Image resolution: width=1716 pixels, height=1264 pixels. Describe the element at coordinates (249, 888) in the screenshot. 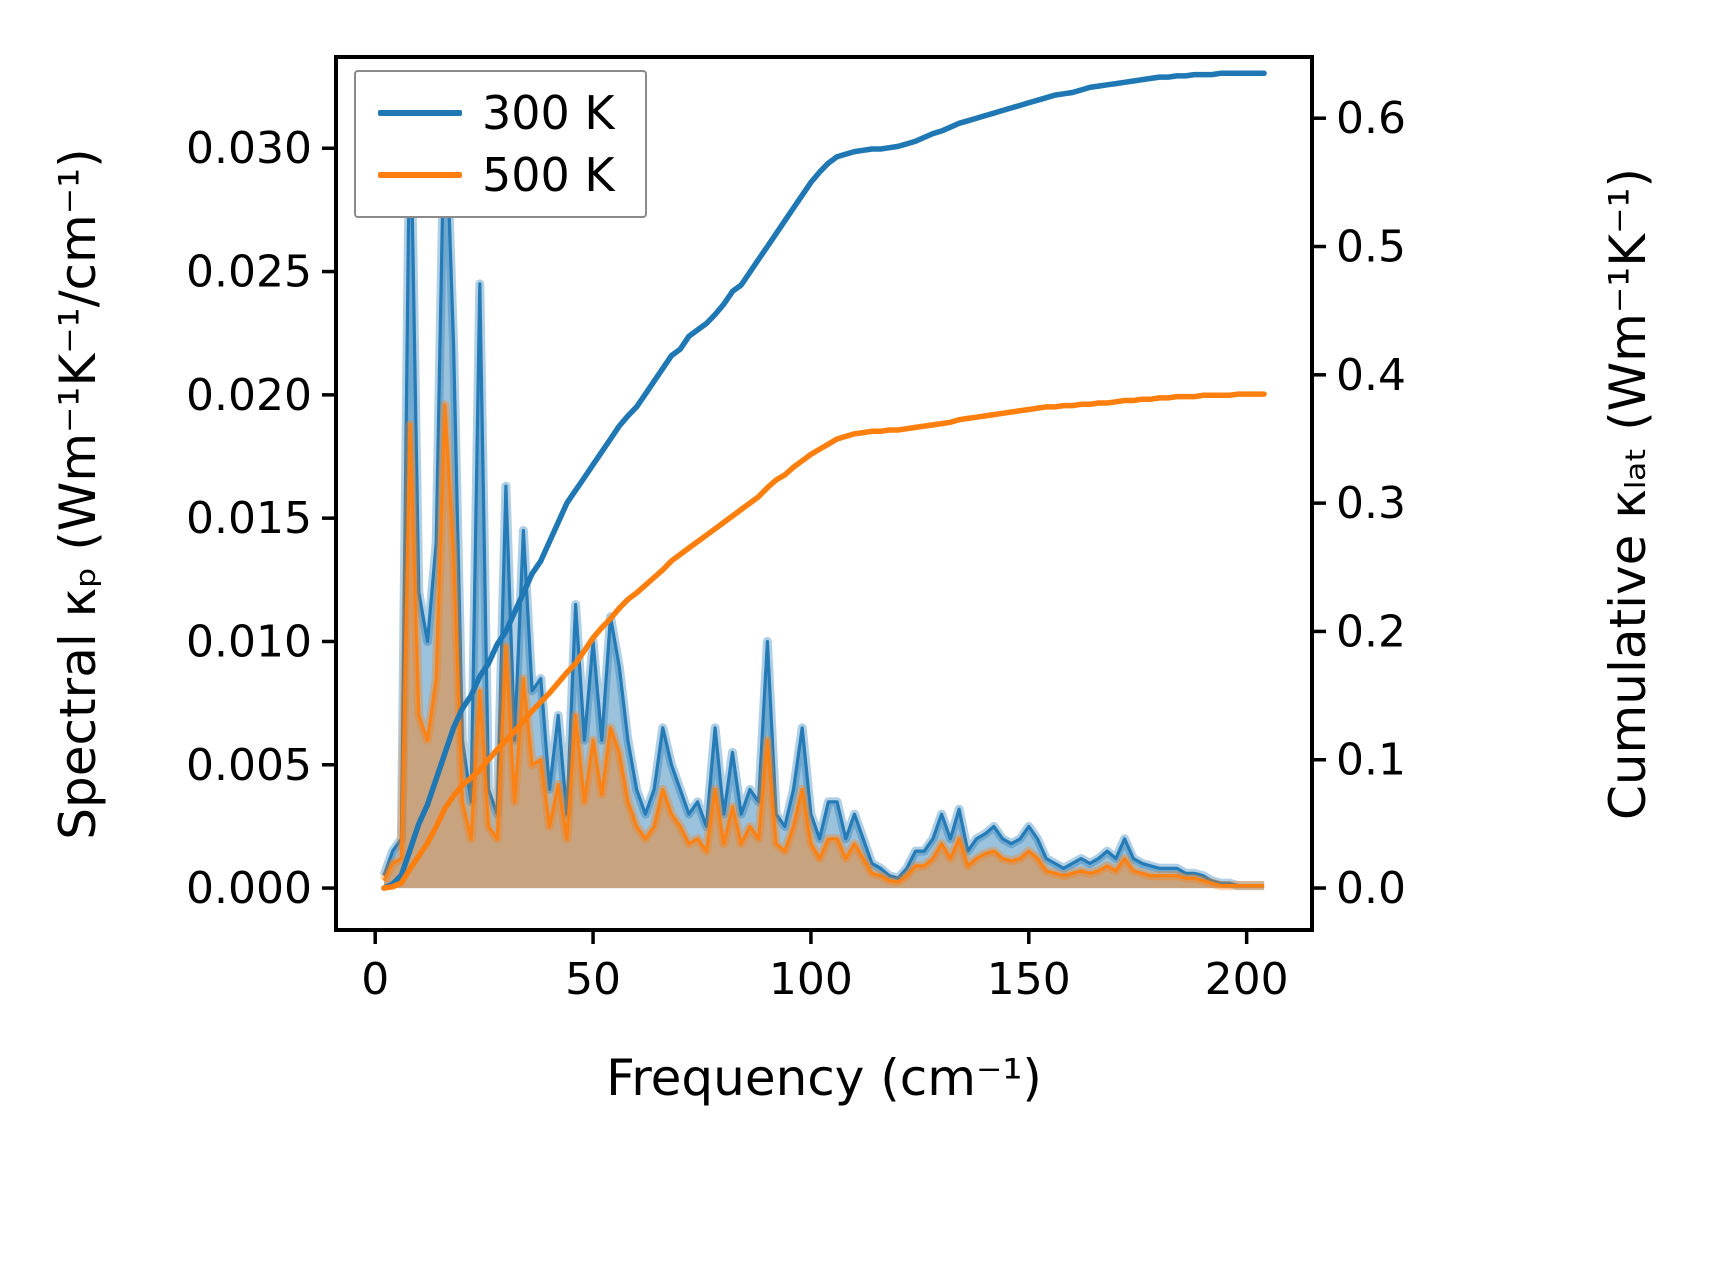

I see `svg-text: 0.000` at that location.